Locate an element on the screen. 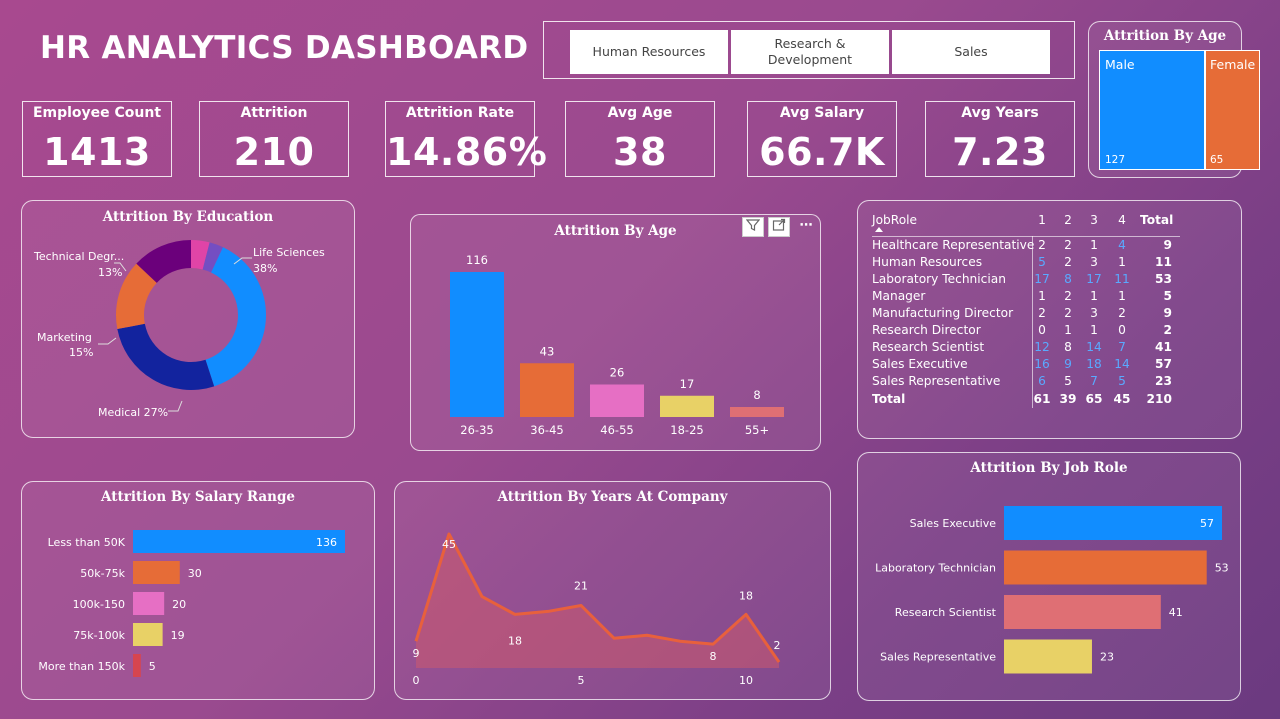 Image resolution: width=1280 pixels, height=719 pixels. point-label: 18 is located at coordinates (515, 640).